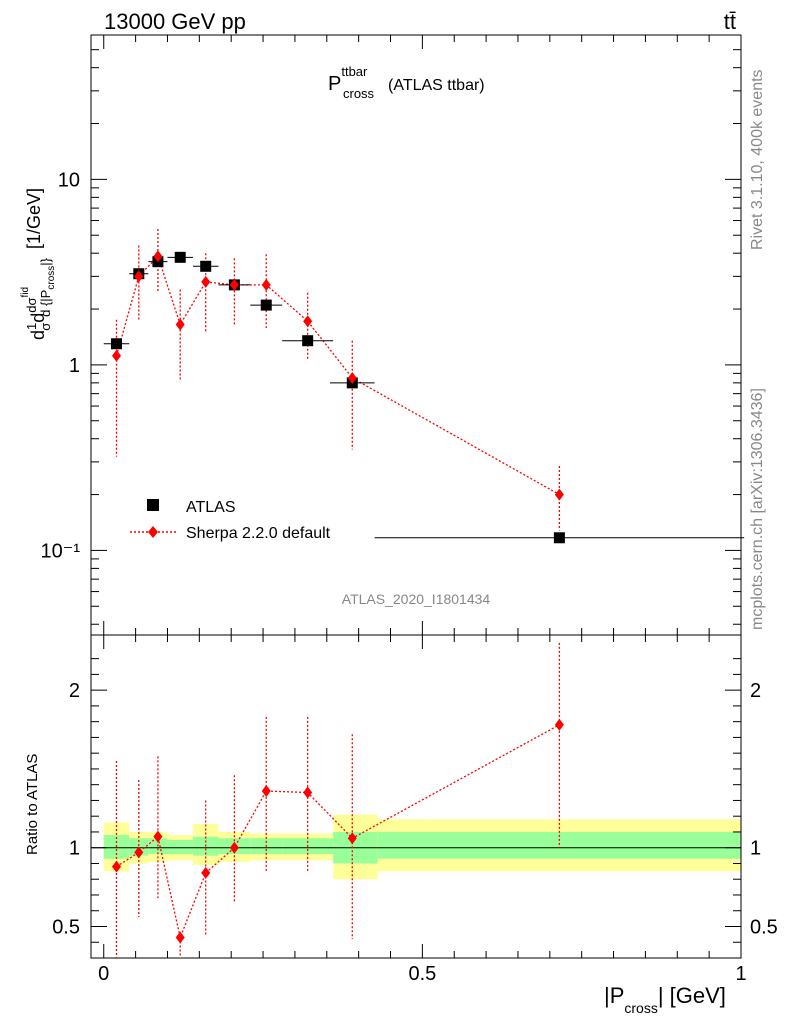 The width and height of the screenshot is (786, 1029). What do you see at coordinates (755, 691) in the screenshot?
I see `ratio-y-tick-label-right: 2` at bounding box center [755, 691].